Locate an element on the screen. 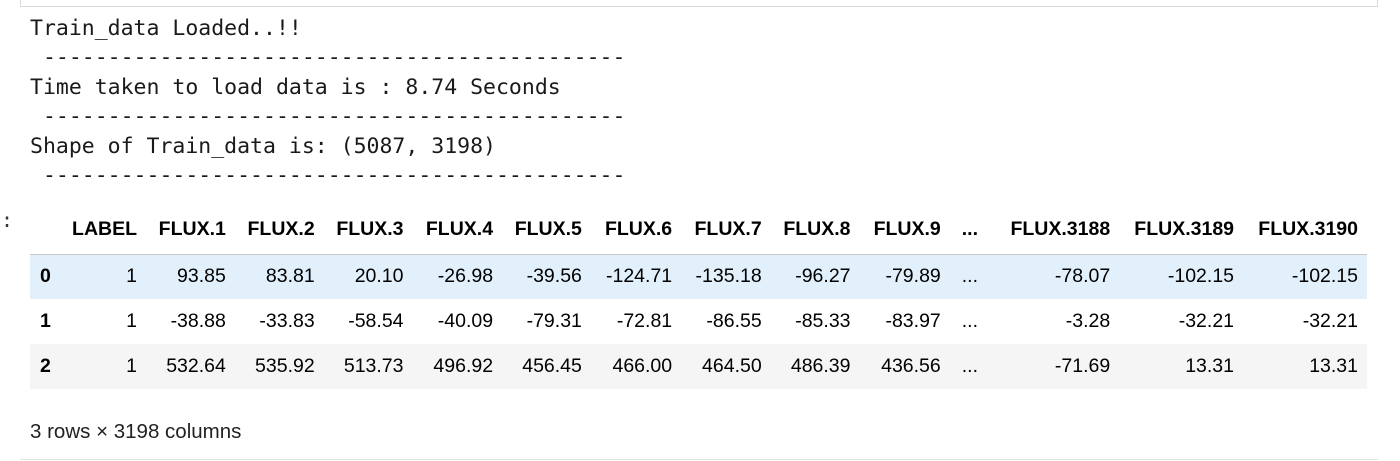  table-cell: -135.18 is located at coordinates (728, 276).